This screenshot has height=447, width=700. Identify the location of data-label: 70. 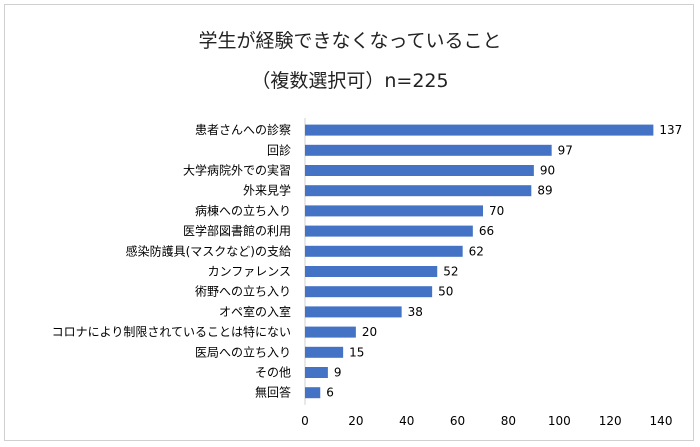
(496, 211).